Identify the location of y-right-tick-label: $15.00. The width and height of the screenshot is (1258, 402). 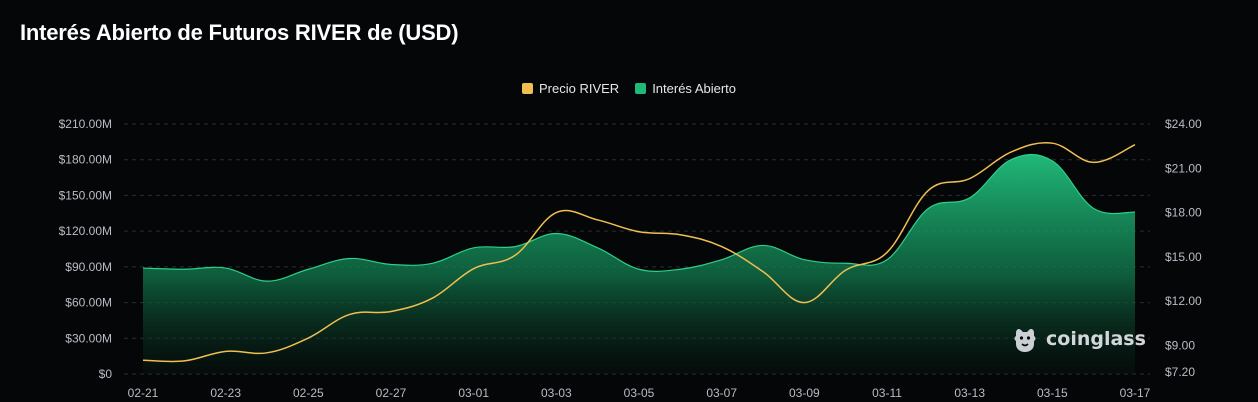
(1183, 257).